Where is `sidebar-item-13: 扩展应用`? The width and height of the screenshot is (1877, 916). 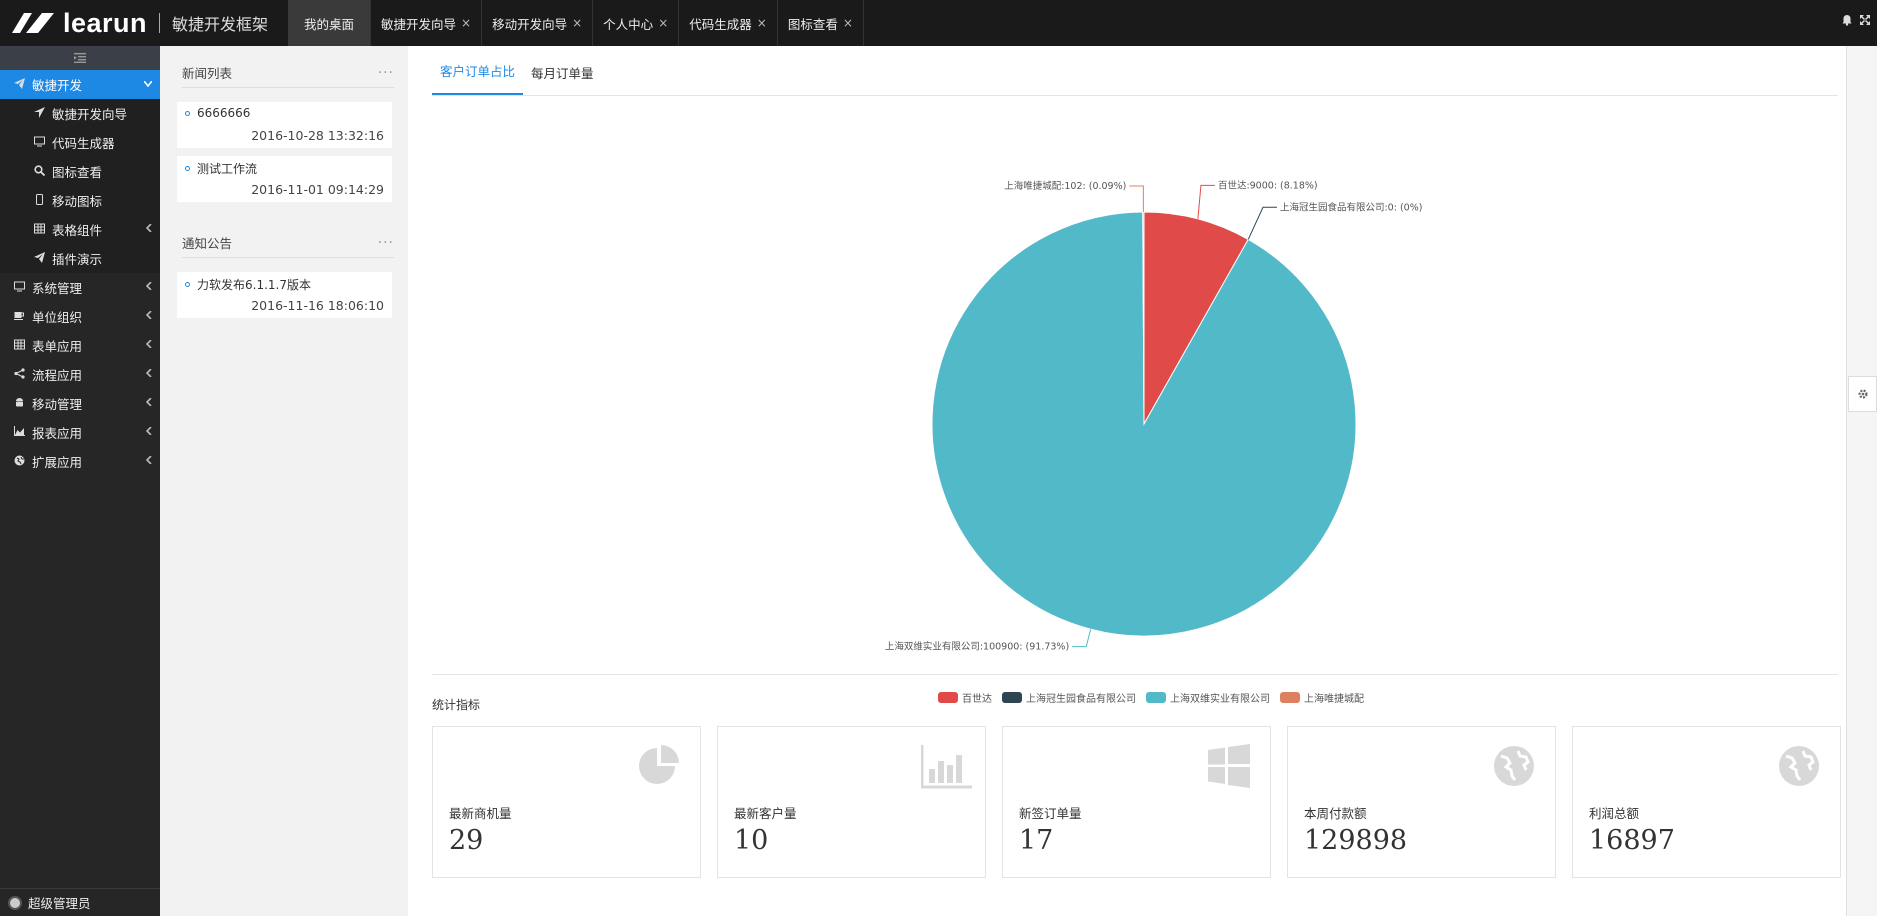
sidebar-item-13: 扩展应用 is located at coordinates (80, 461).